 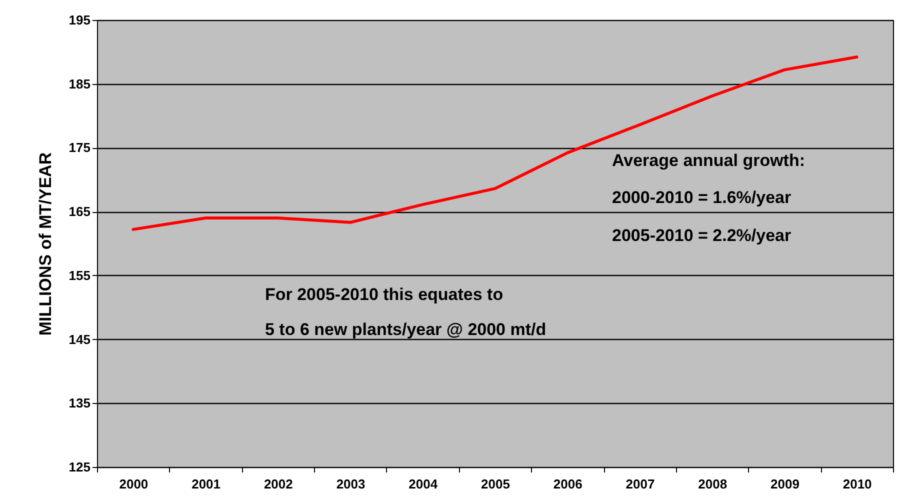 I want to click on x-tick-label: 2007, so click(x=640, y=484).